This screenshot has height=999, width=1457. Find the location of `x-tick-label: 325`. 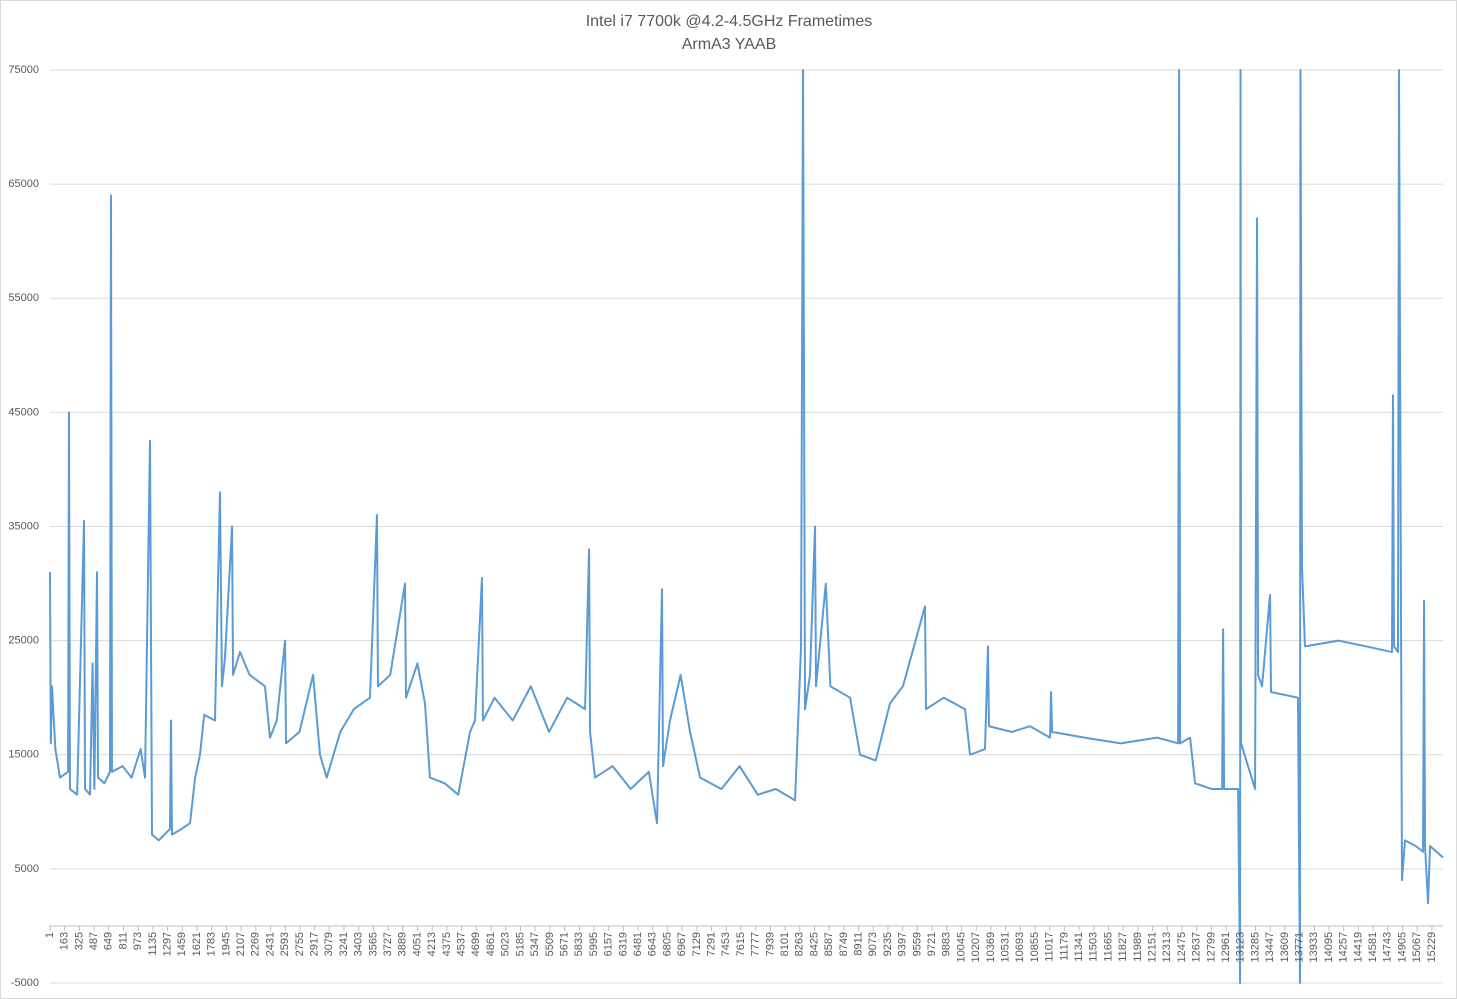

x-tick-label: 325 is located at coordinates (79, 941).